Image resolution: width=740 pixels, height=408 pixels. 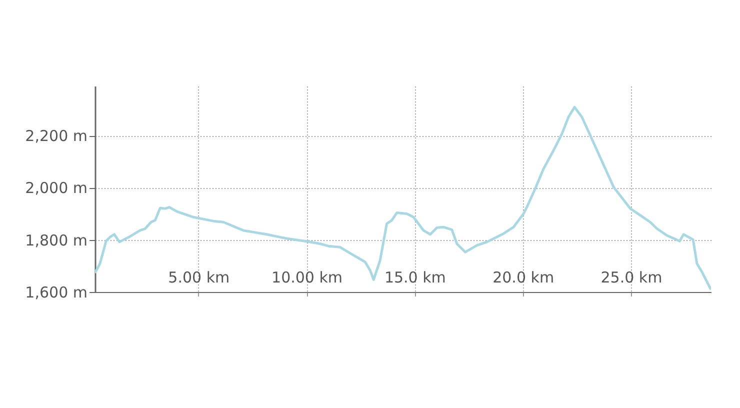 I want to click on x-tick-label: 15.0 km, so click(x=415, y=277).